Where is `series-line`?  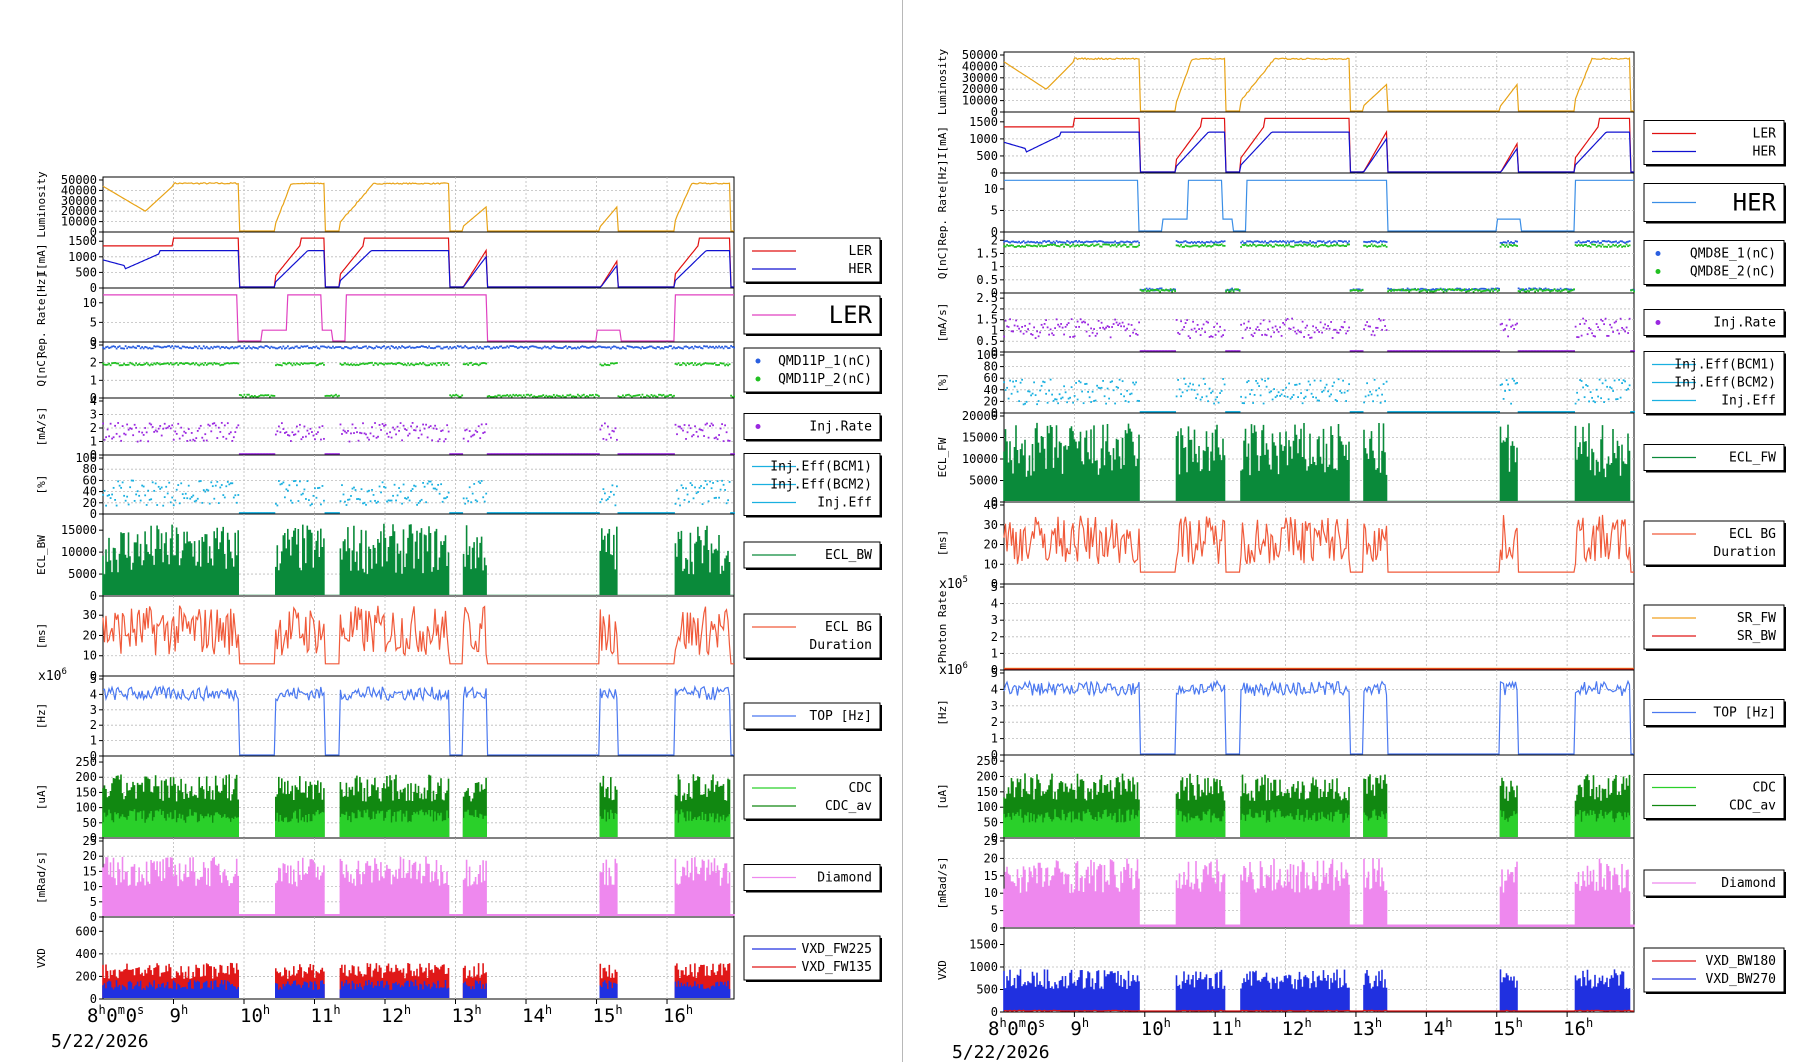 series-line is located at coordinates (1318, 84).